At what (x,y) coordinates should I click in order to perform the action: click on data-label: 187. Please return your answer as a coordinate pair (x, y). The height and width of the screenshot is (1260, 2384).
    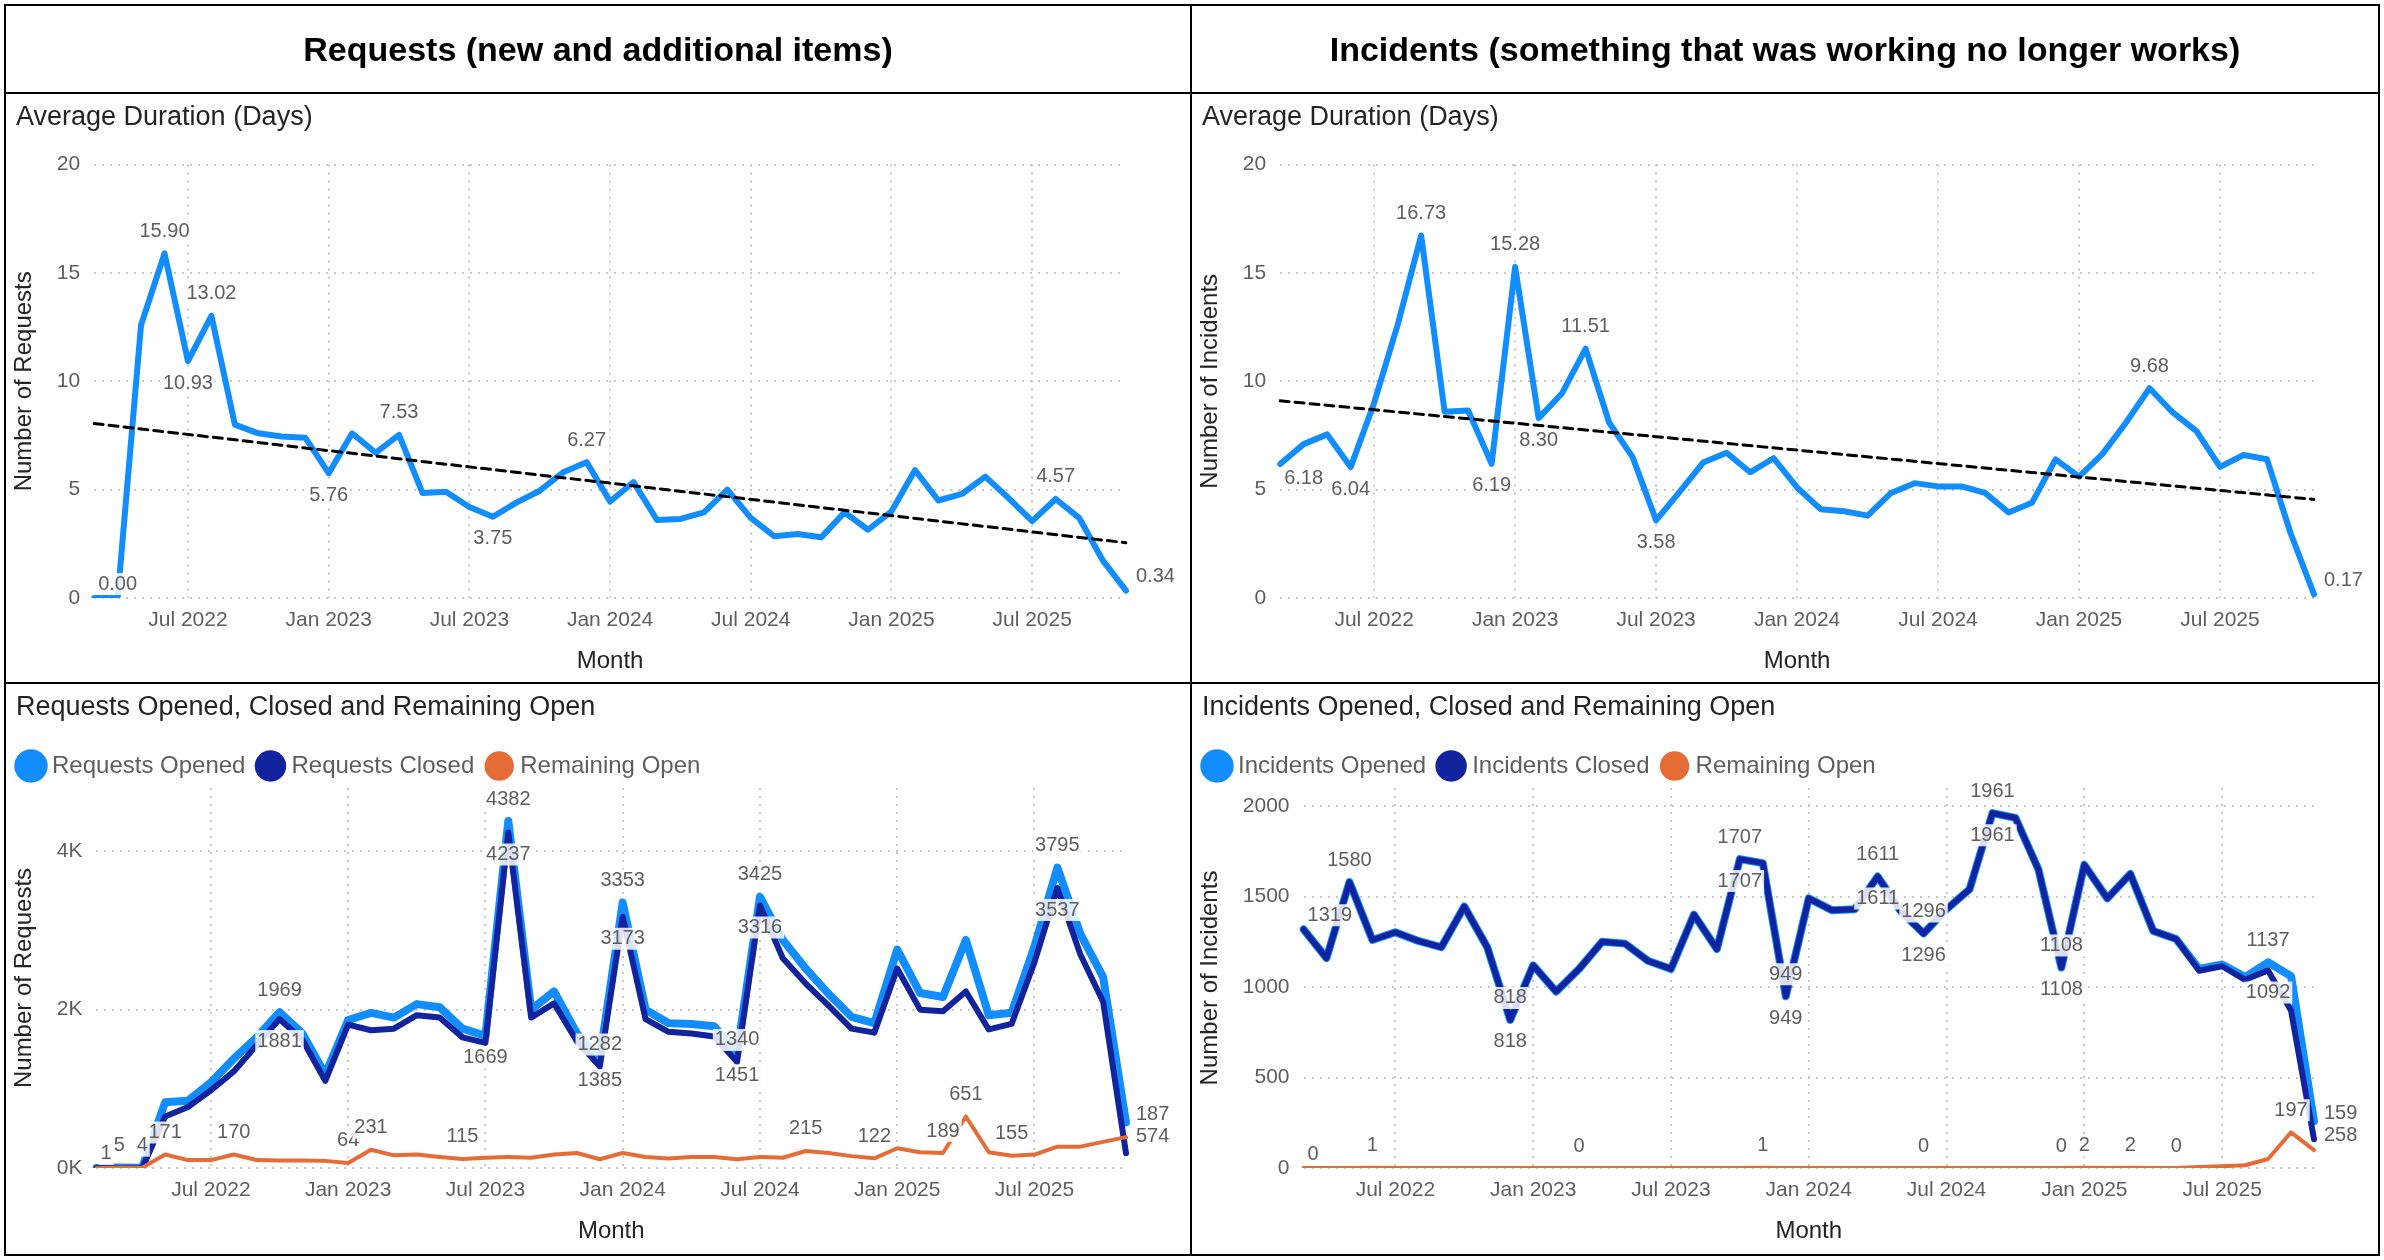
    Looking at the image, I should click on (1153, 1113).